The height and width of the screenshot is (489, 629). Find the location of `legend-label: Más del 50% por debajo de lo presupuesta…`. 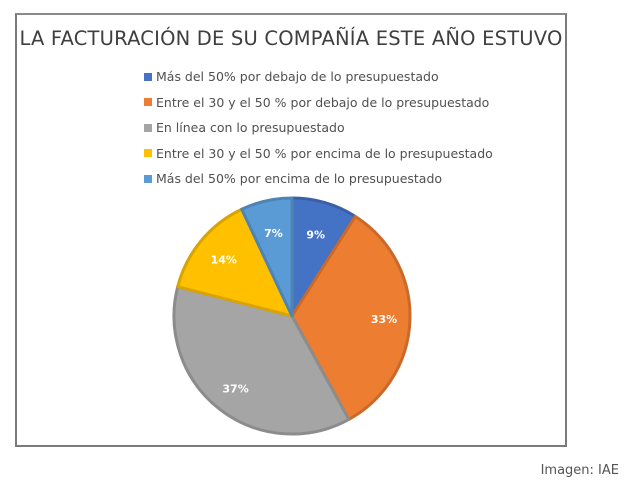

legend-label: Más del 50% por debajo de lo presupuesta… is located at coordinates (297, 77).